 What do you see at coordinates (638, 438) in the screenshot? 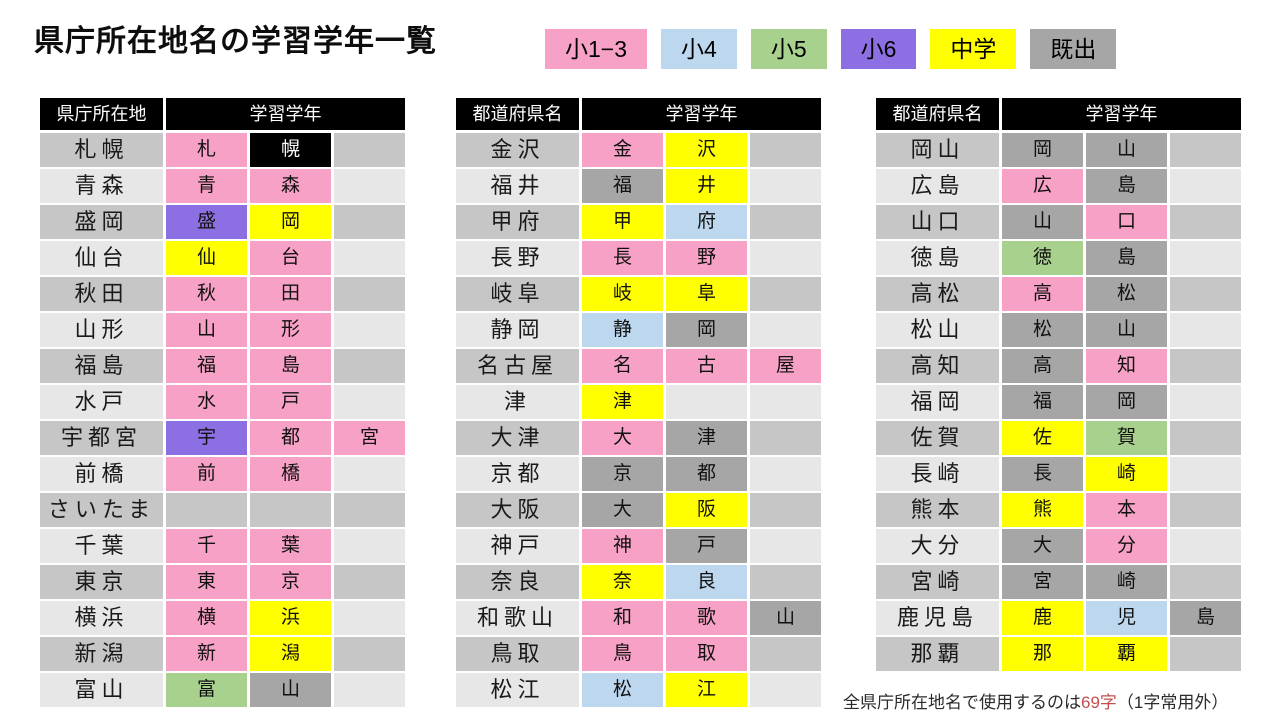
I see `table-row: 大津大津` at bounding box center [638, 438].